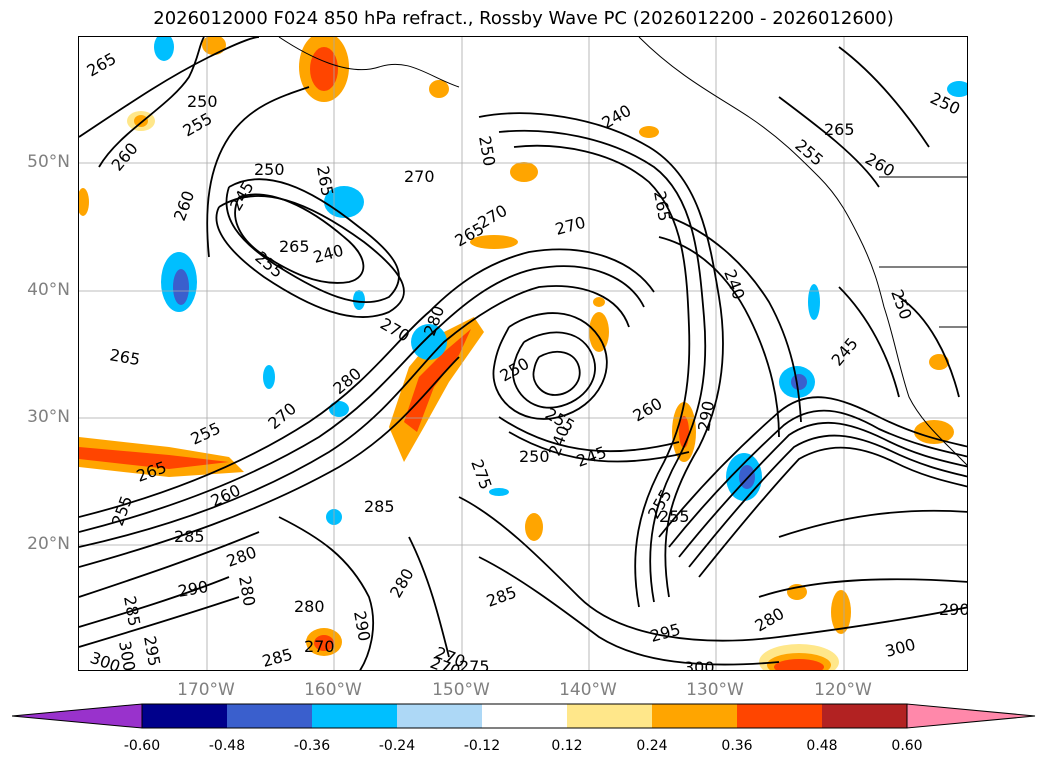  Describe the element at coordinates (588, 690) in the screenshot. I see `lon-label-140w: 140°W` at that location.